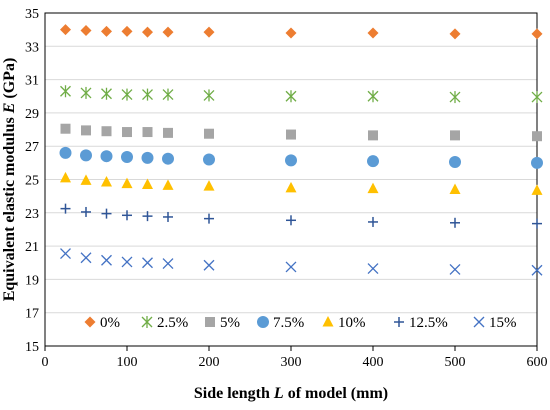 This screenshot has height=410, width=550. Describe the element at coordinates (32, 347) in the screenshot. I see `y-tick-label: 15` at that location.